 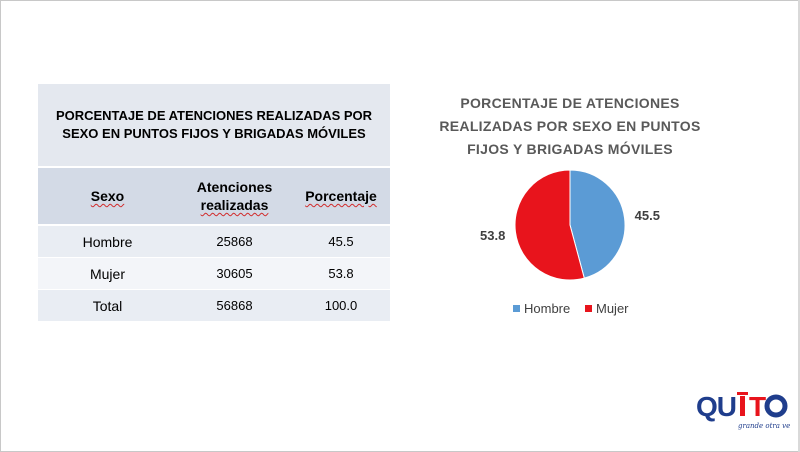 I want to click on table-row: Mujer 30605 53.8, so click(x=214, y=273).